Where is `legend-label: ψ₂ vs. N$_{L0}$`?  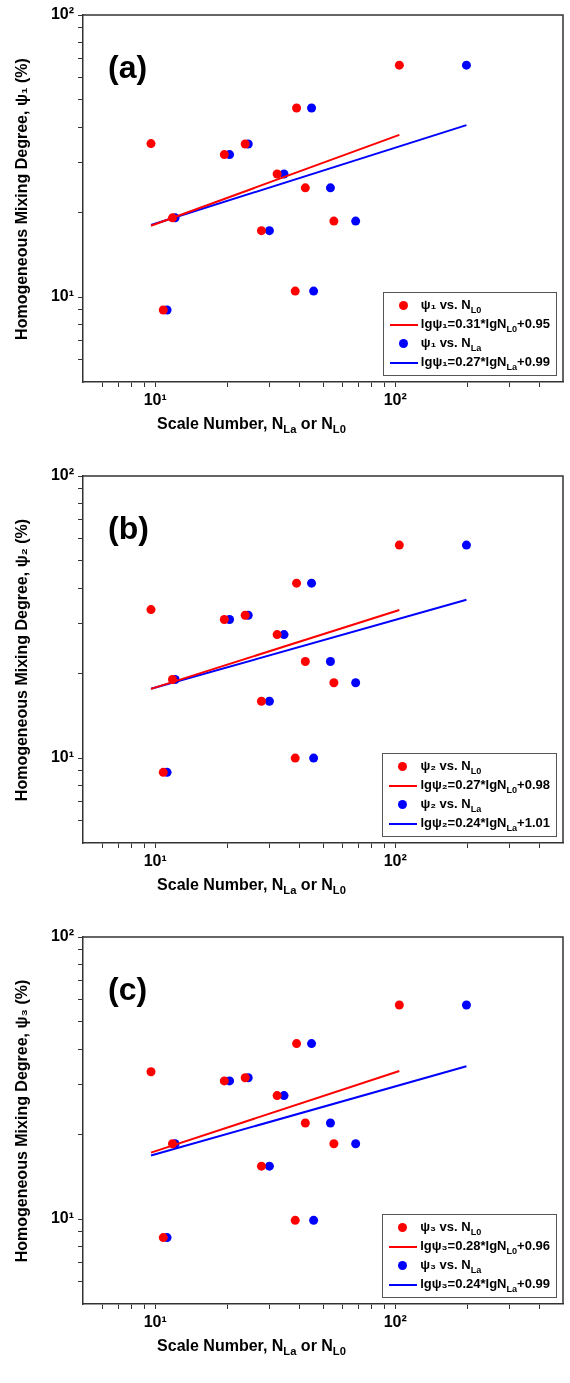 legend-label: ψ₂ vs. N$_{L0}$ is located at coordinates (451, 766).